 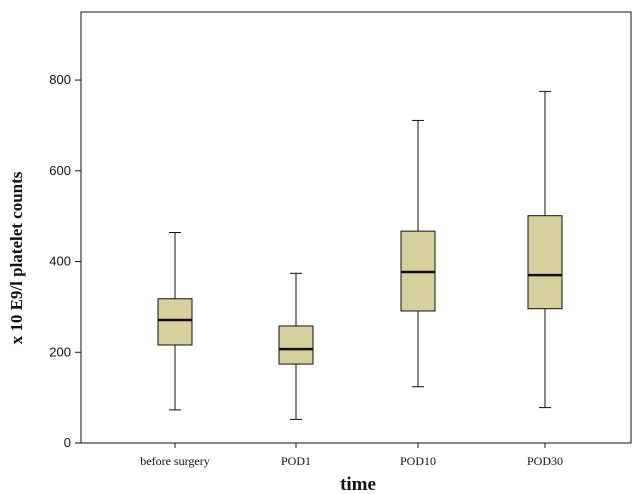 I want to click on x-tick-label: POD10, so click(x=418, y=461).